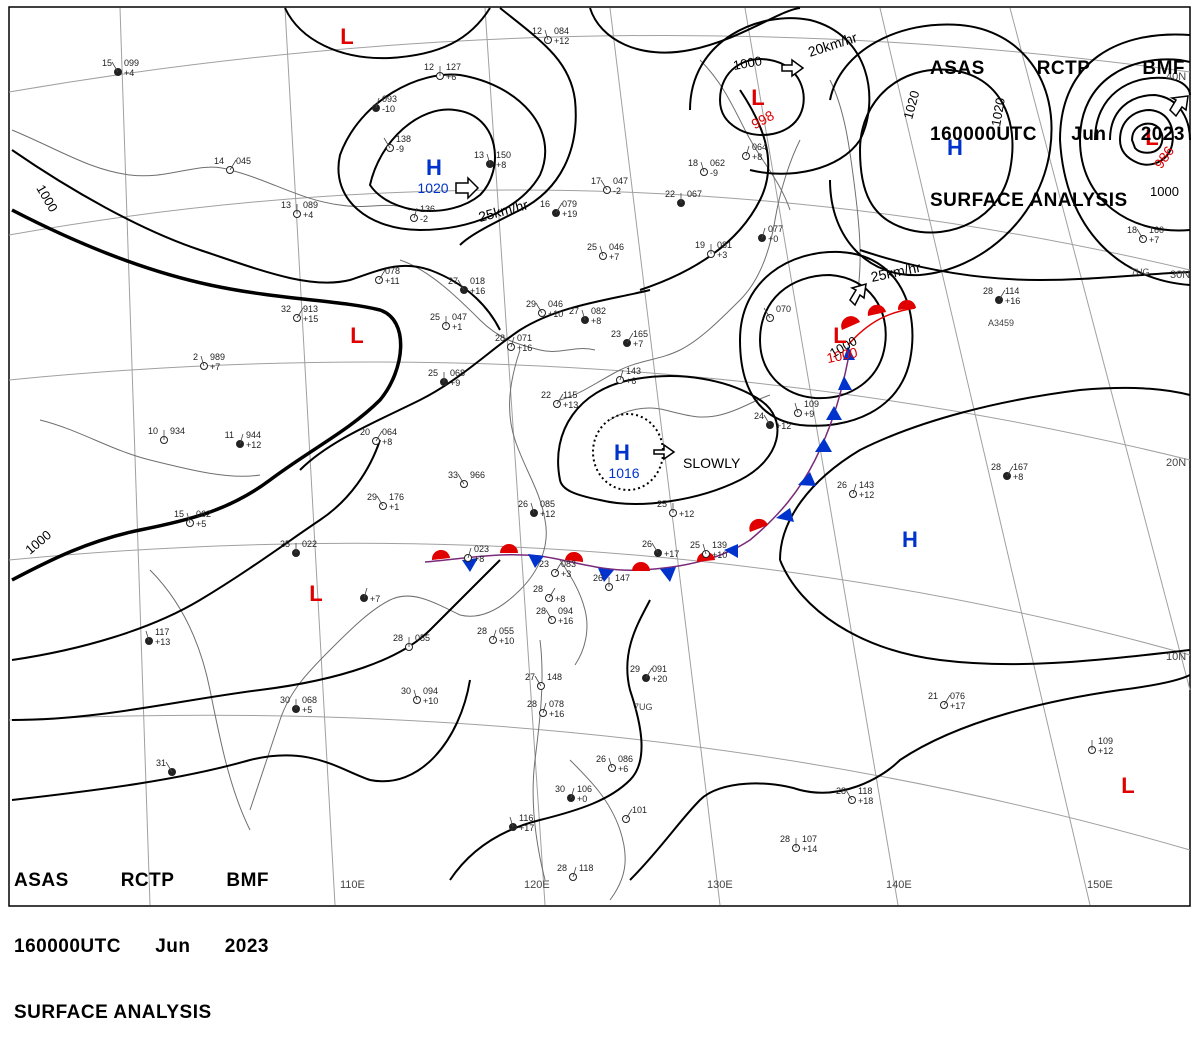  Describe the element at coordinates (616, 334) in the screenshot. I see `station-temperature: 23` at that location.